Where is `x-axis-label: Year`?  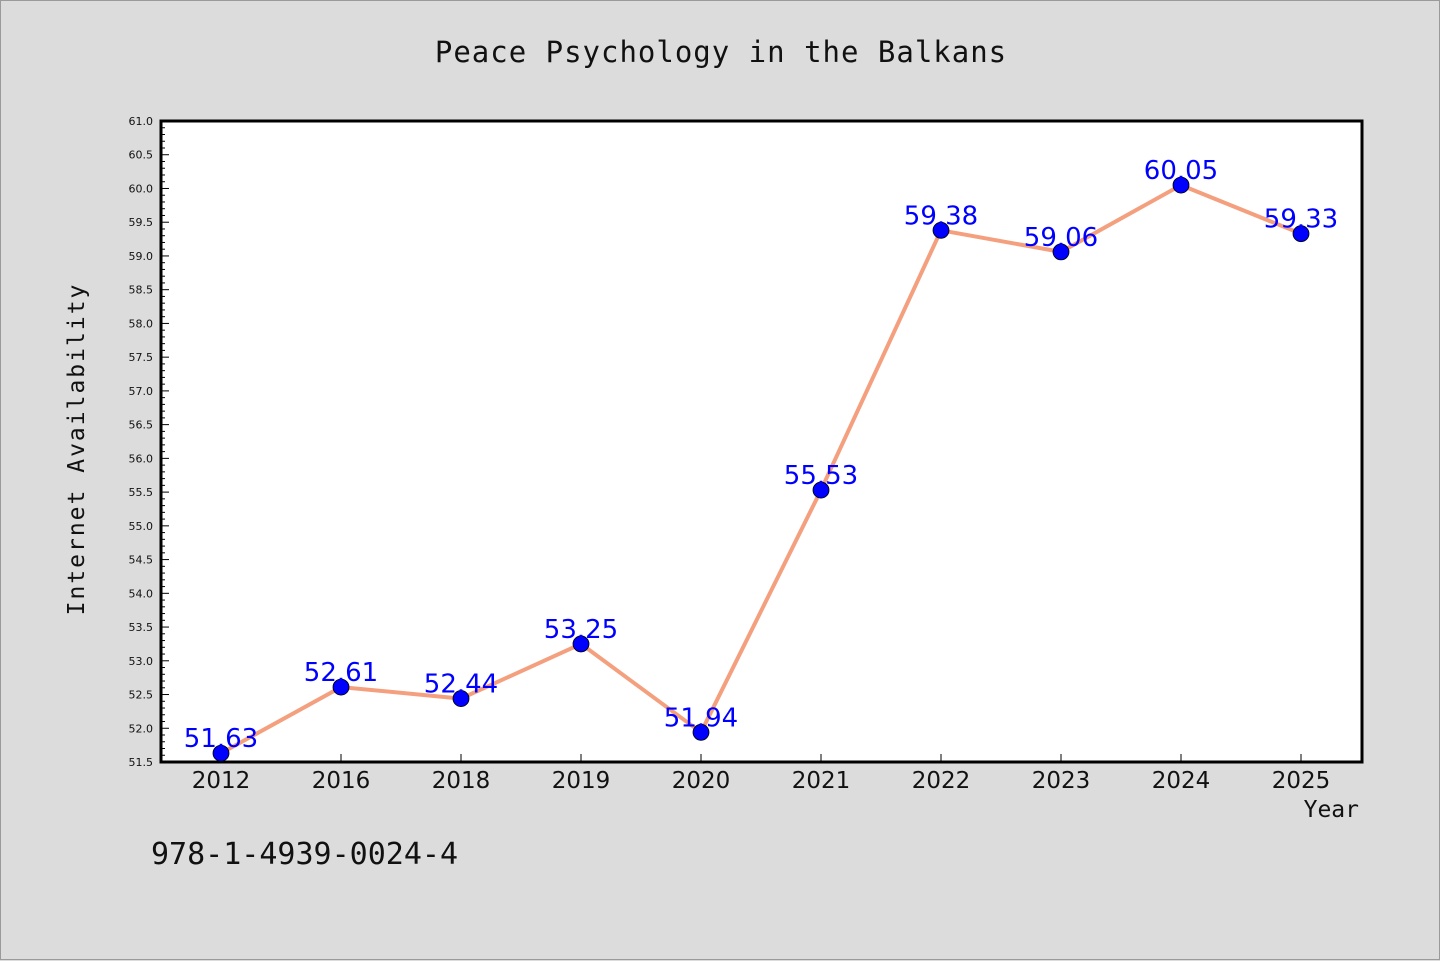 x-axis-label: Year is located at coordinates (1331, 810).